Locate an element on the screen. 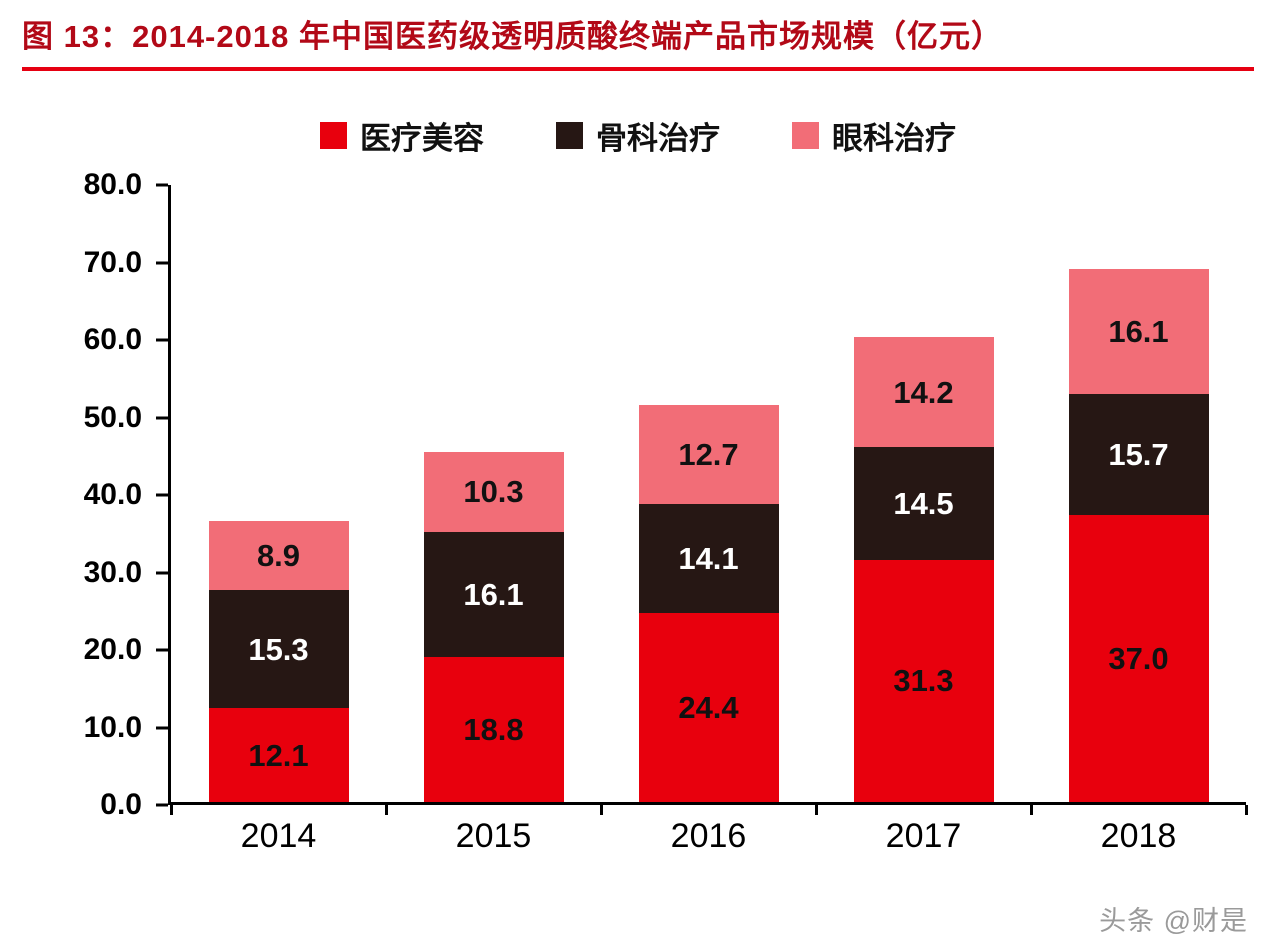 This screenshot has width=1276, height=950. value-label: 12.1 is located at coordinates (278, 755).